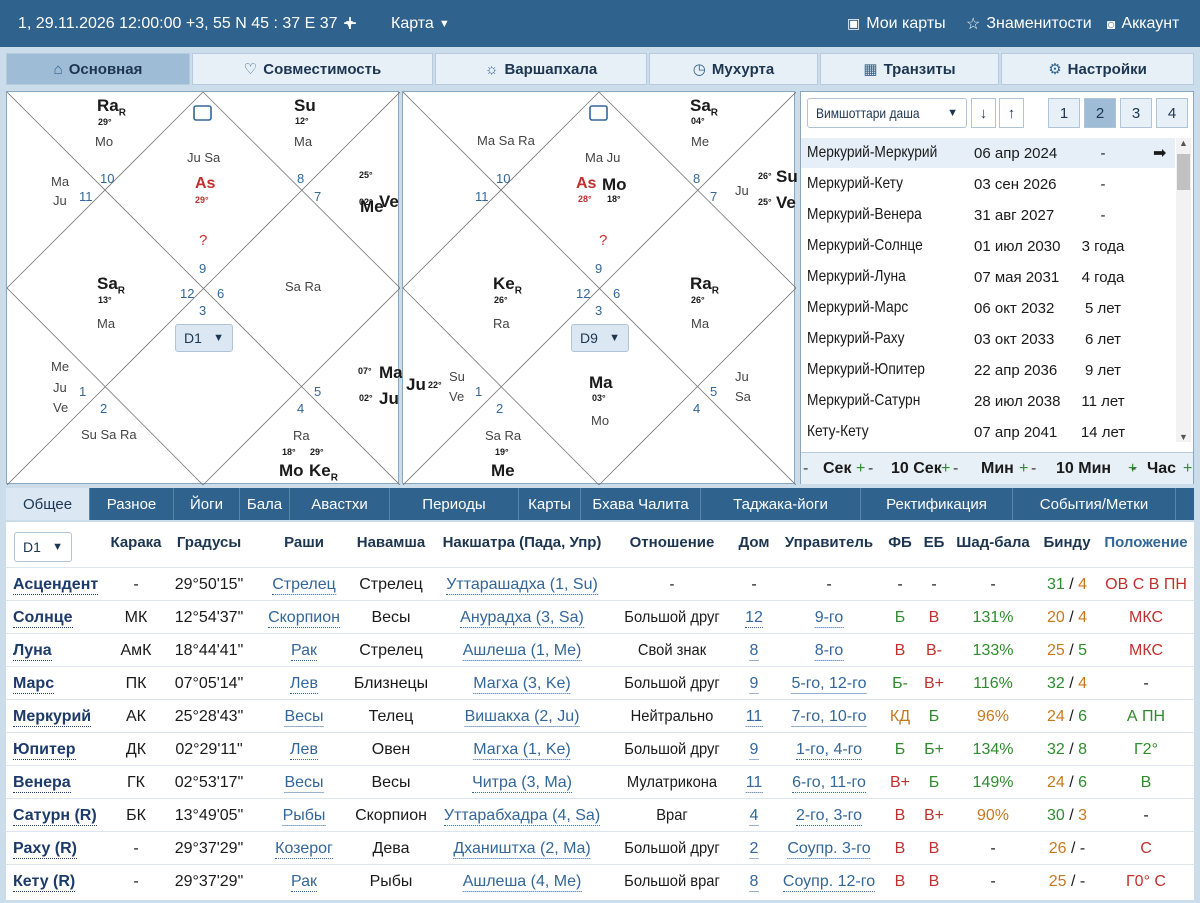 This screenshot has width=1200, height=903. What do you see at coordinates (829, 651) in the screenshot?
I see `lord-link: 8-го` at bounding box center [829, 651].